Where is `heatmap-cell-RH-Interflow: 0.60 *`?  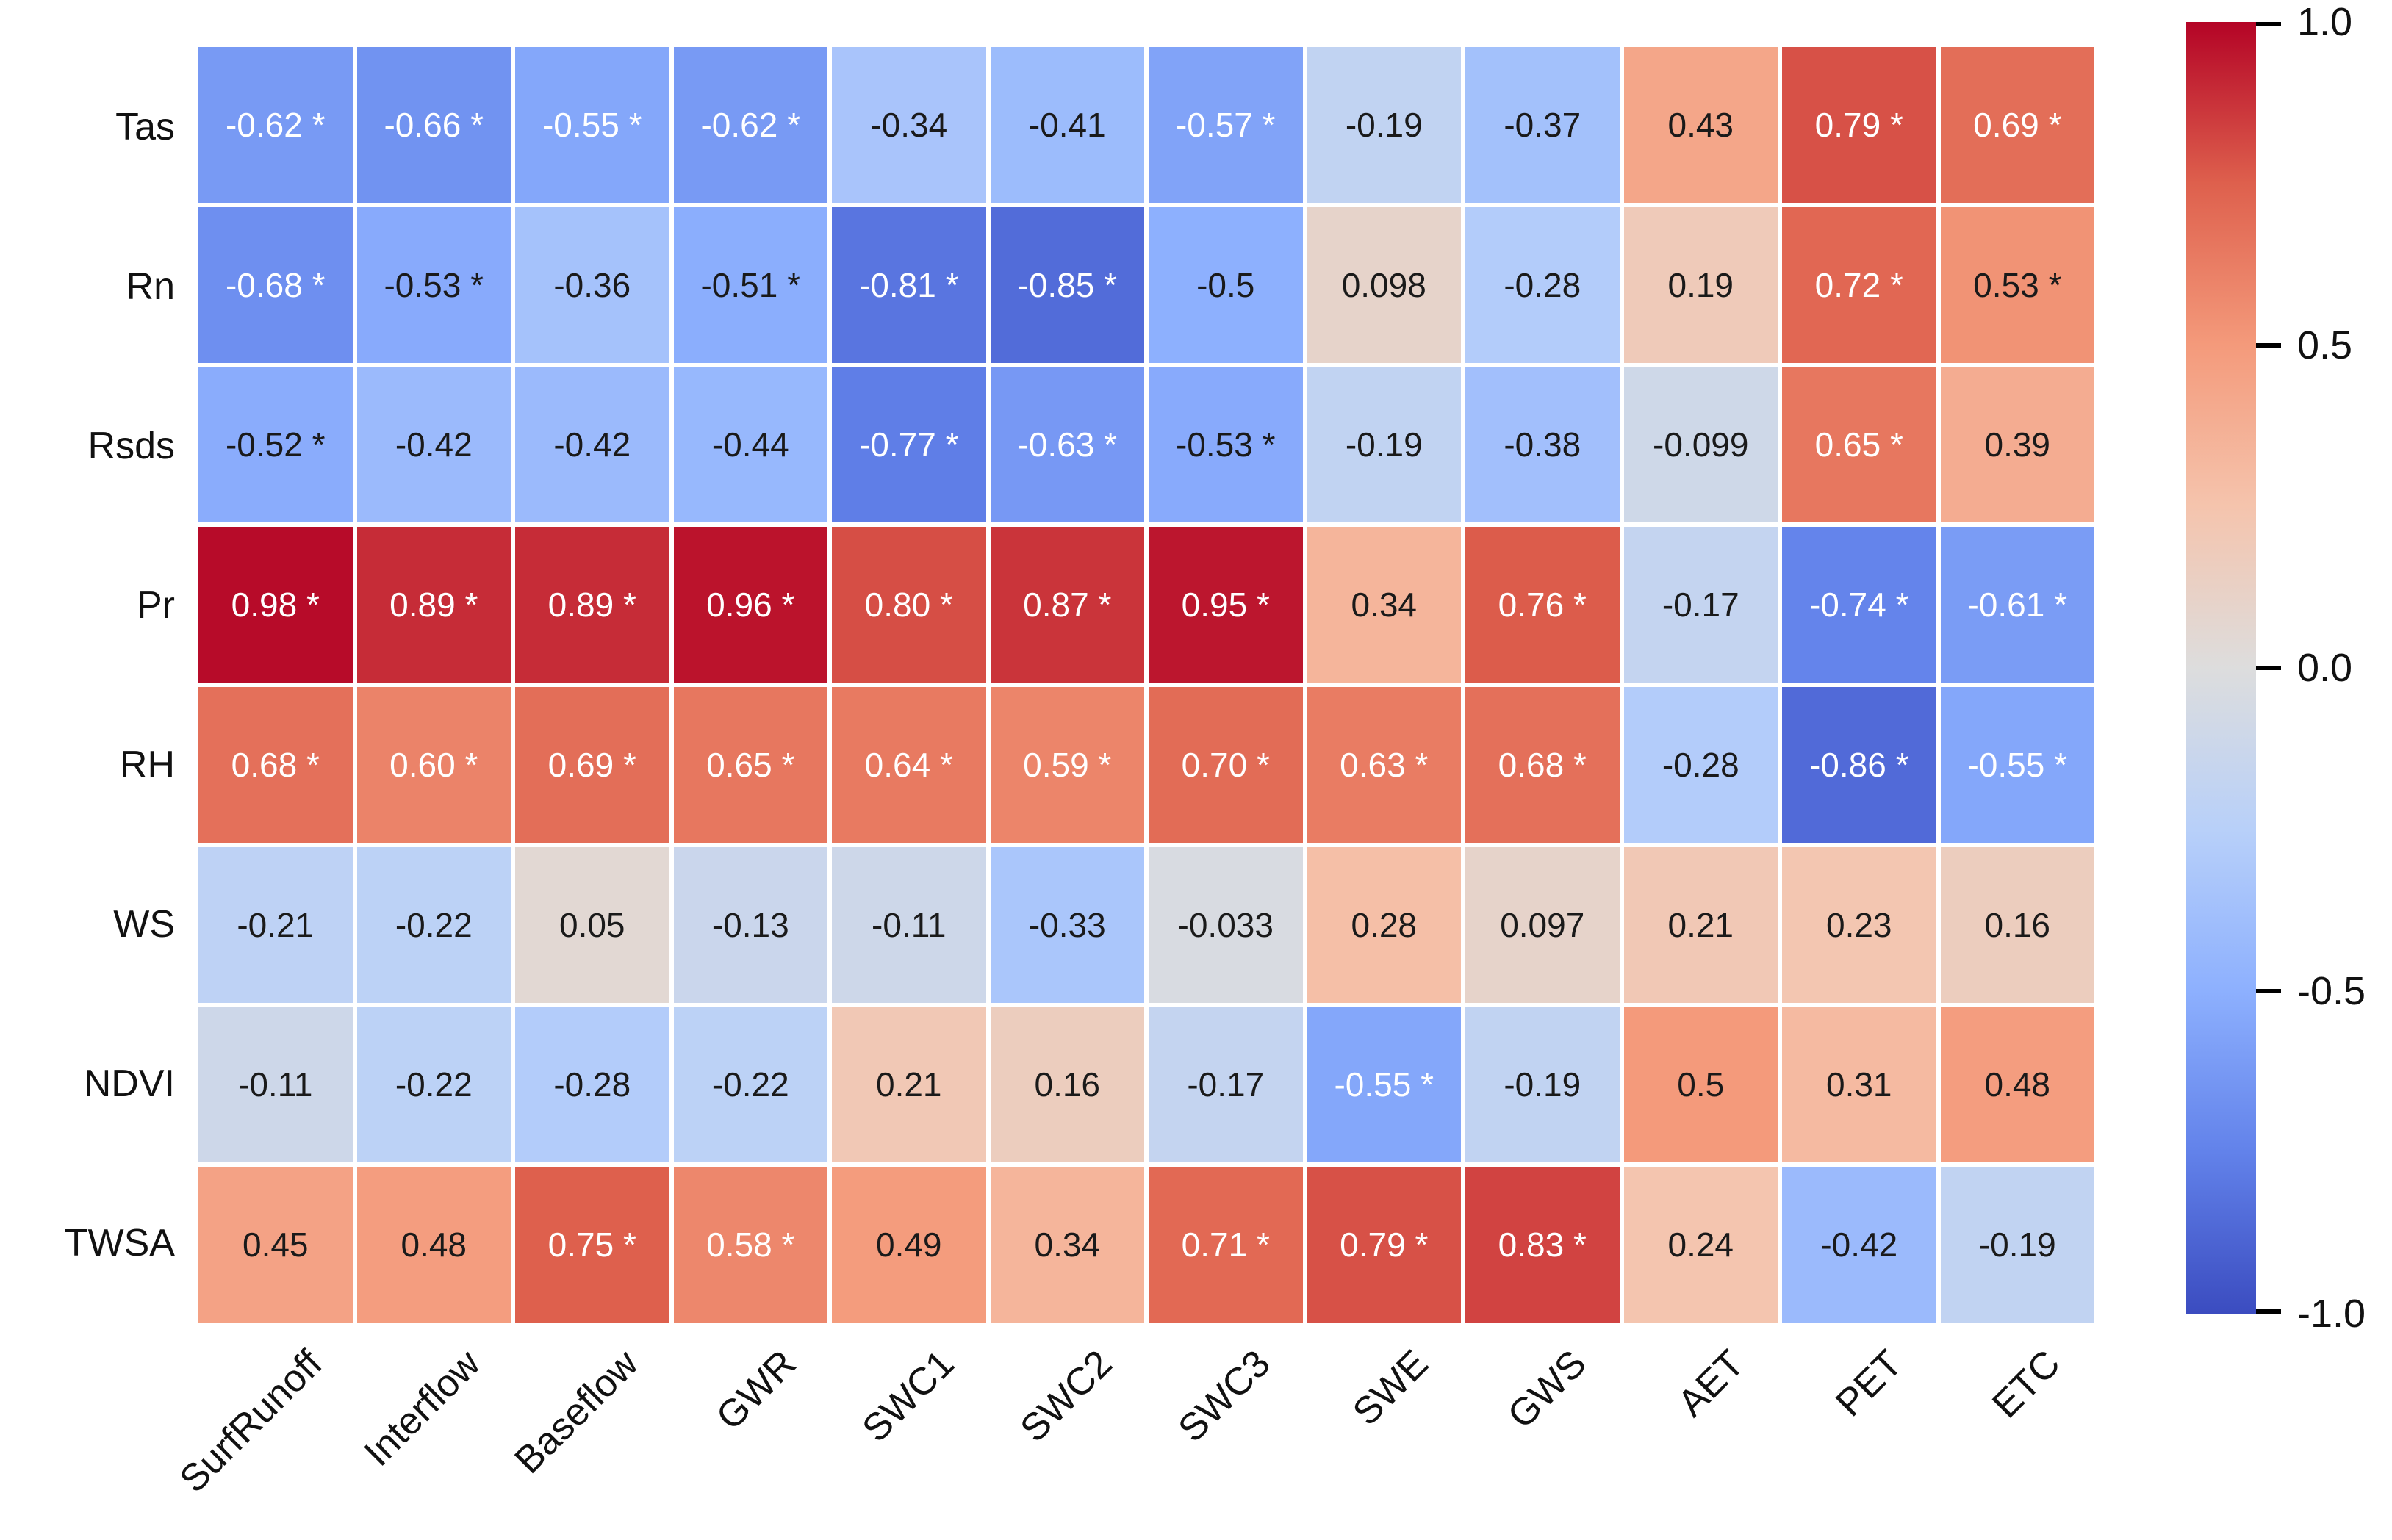
heatmap-cell-RH-Interflow: 0.60 * is located at coordinates (433, 765).